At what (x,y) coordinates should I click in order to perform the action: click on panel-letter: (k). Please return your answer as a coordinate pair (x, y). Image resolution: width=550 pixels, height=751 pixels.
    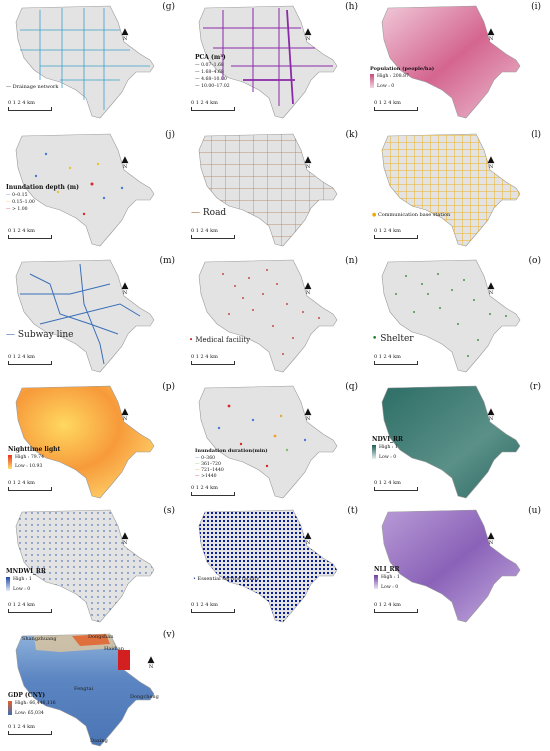
    Looking at the image, I should click on (351, 135).